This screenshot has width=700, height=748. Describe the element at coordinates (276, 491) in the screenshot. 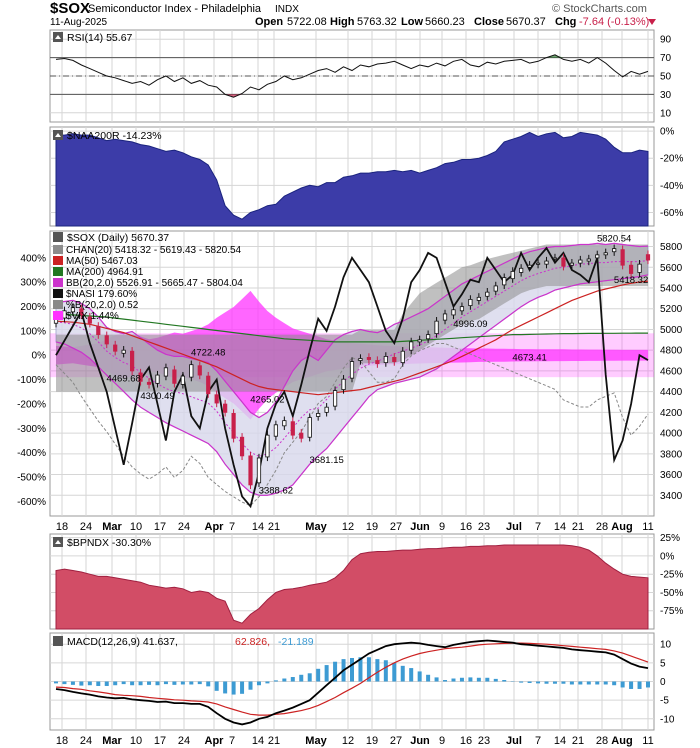

I see `price-annotation: 3388.62` at that location.